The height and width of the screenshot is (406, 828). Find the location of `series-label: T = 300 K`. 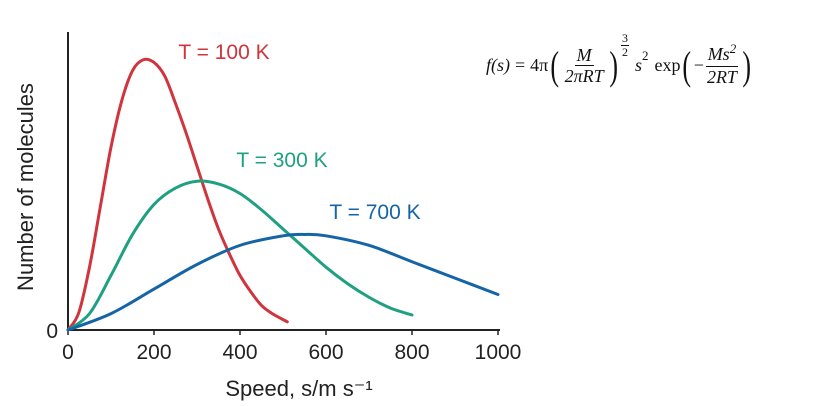

series-label: T = 300 K is located at coordinates (281, 160).